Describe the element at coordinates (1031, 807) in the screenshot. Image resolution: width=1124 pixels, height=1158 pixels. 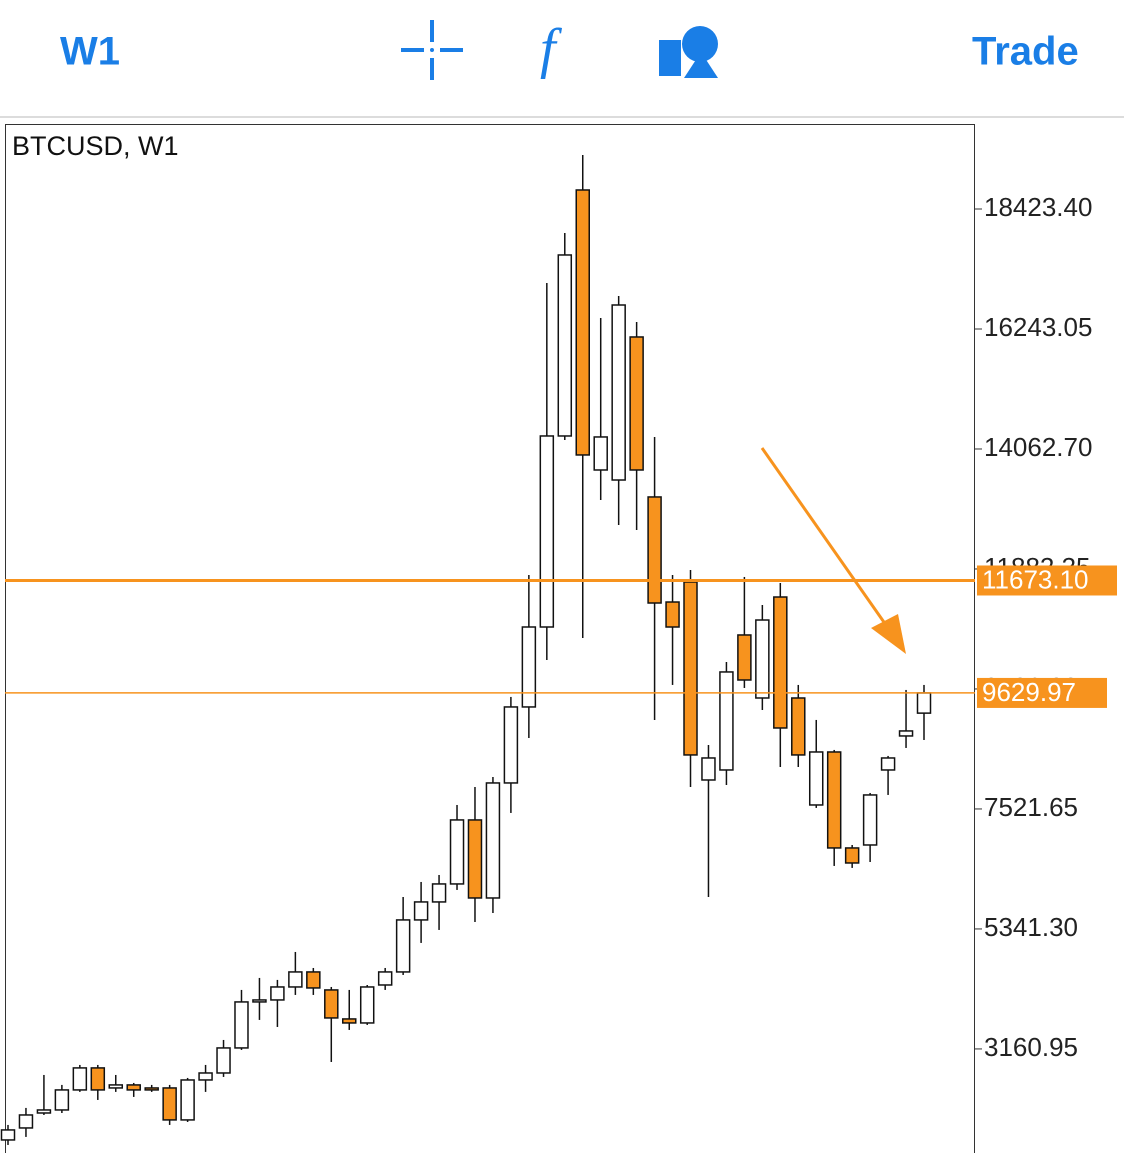
I see `y-tick-label: 7521.65` at that location.